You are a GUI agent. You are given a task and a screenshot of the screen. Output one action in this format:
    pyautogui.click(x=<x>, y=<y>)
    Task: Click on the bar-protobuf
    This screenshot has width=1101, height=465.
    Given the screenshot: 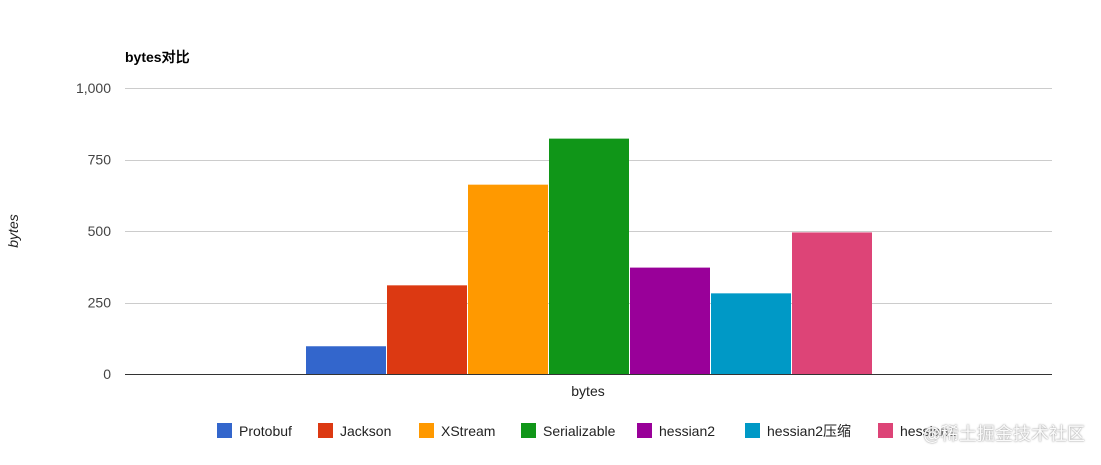 What is the action you would take?
    pyautogui.click(x=346, y=360)
    